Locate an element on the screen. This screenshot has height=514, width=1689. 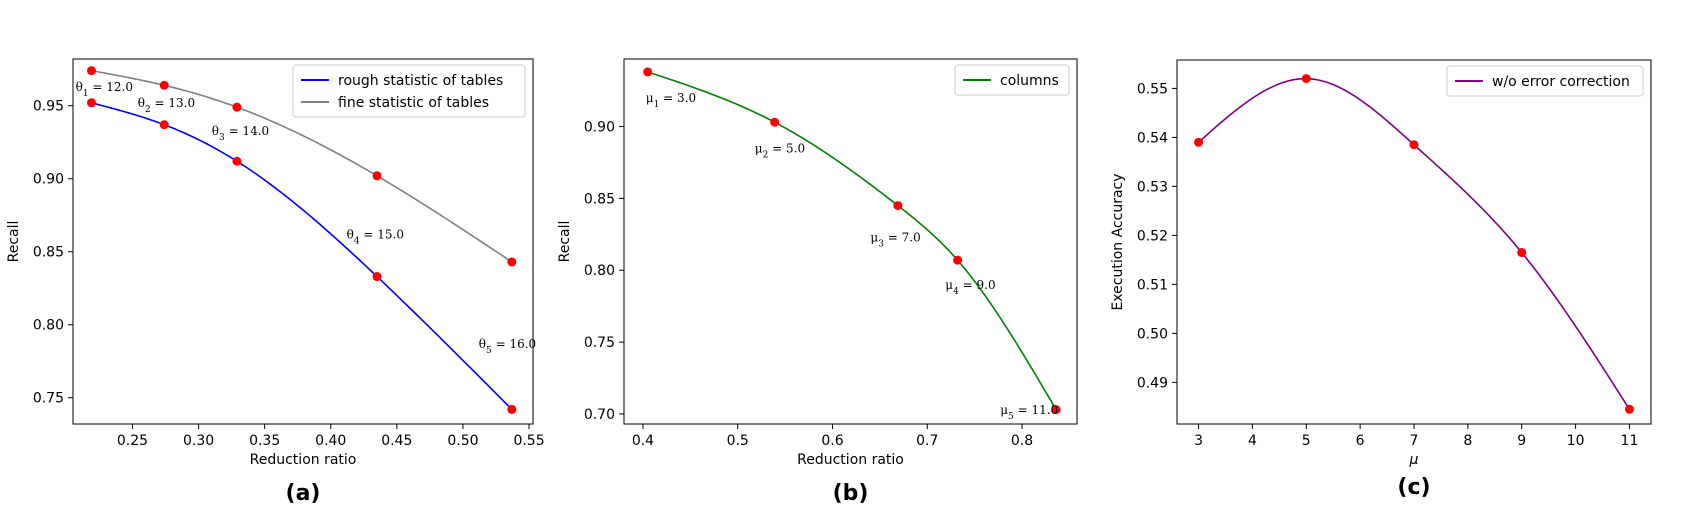
x-tick-label: 0.7 is located at coordinates (927, 441).